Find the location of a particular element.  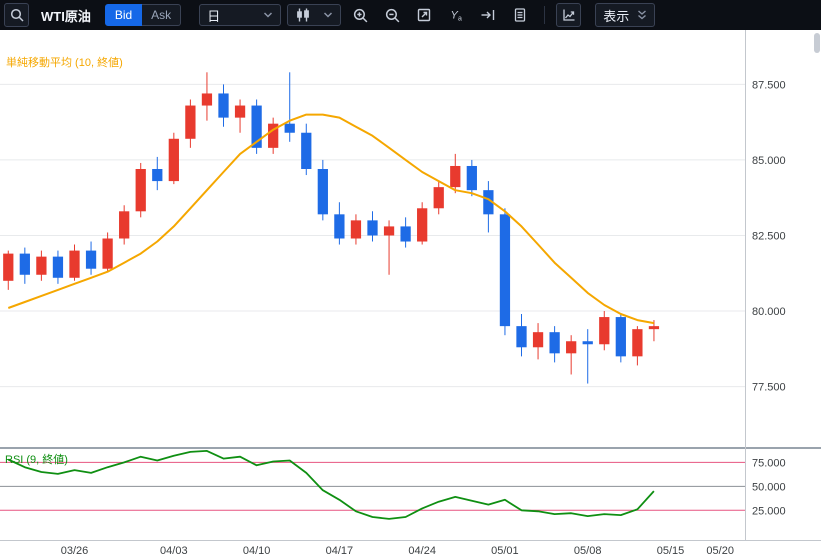

time-axis-label: 05/15 is located at coordinates (671, 551).